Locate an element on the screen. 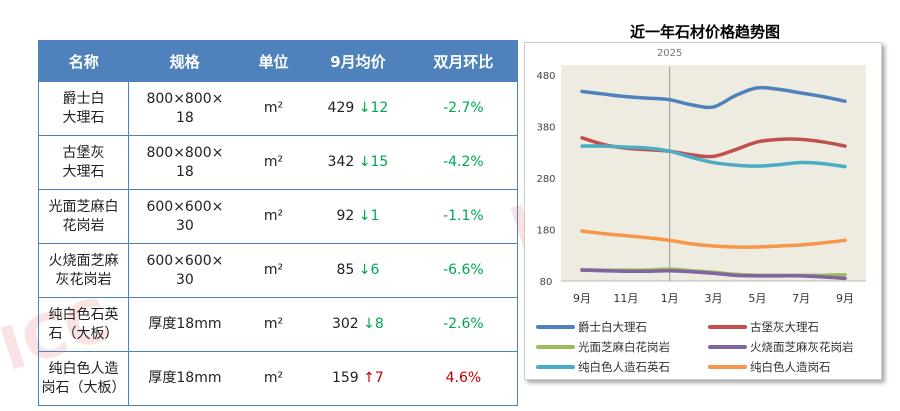  material-name: 纯白色人造 岗石（大板） is located at coordinates (83, 378).